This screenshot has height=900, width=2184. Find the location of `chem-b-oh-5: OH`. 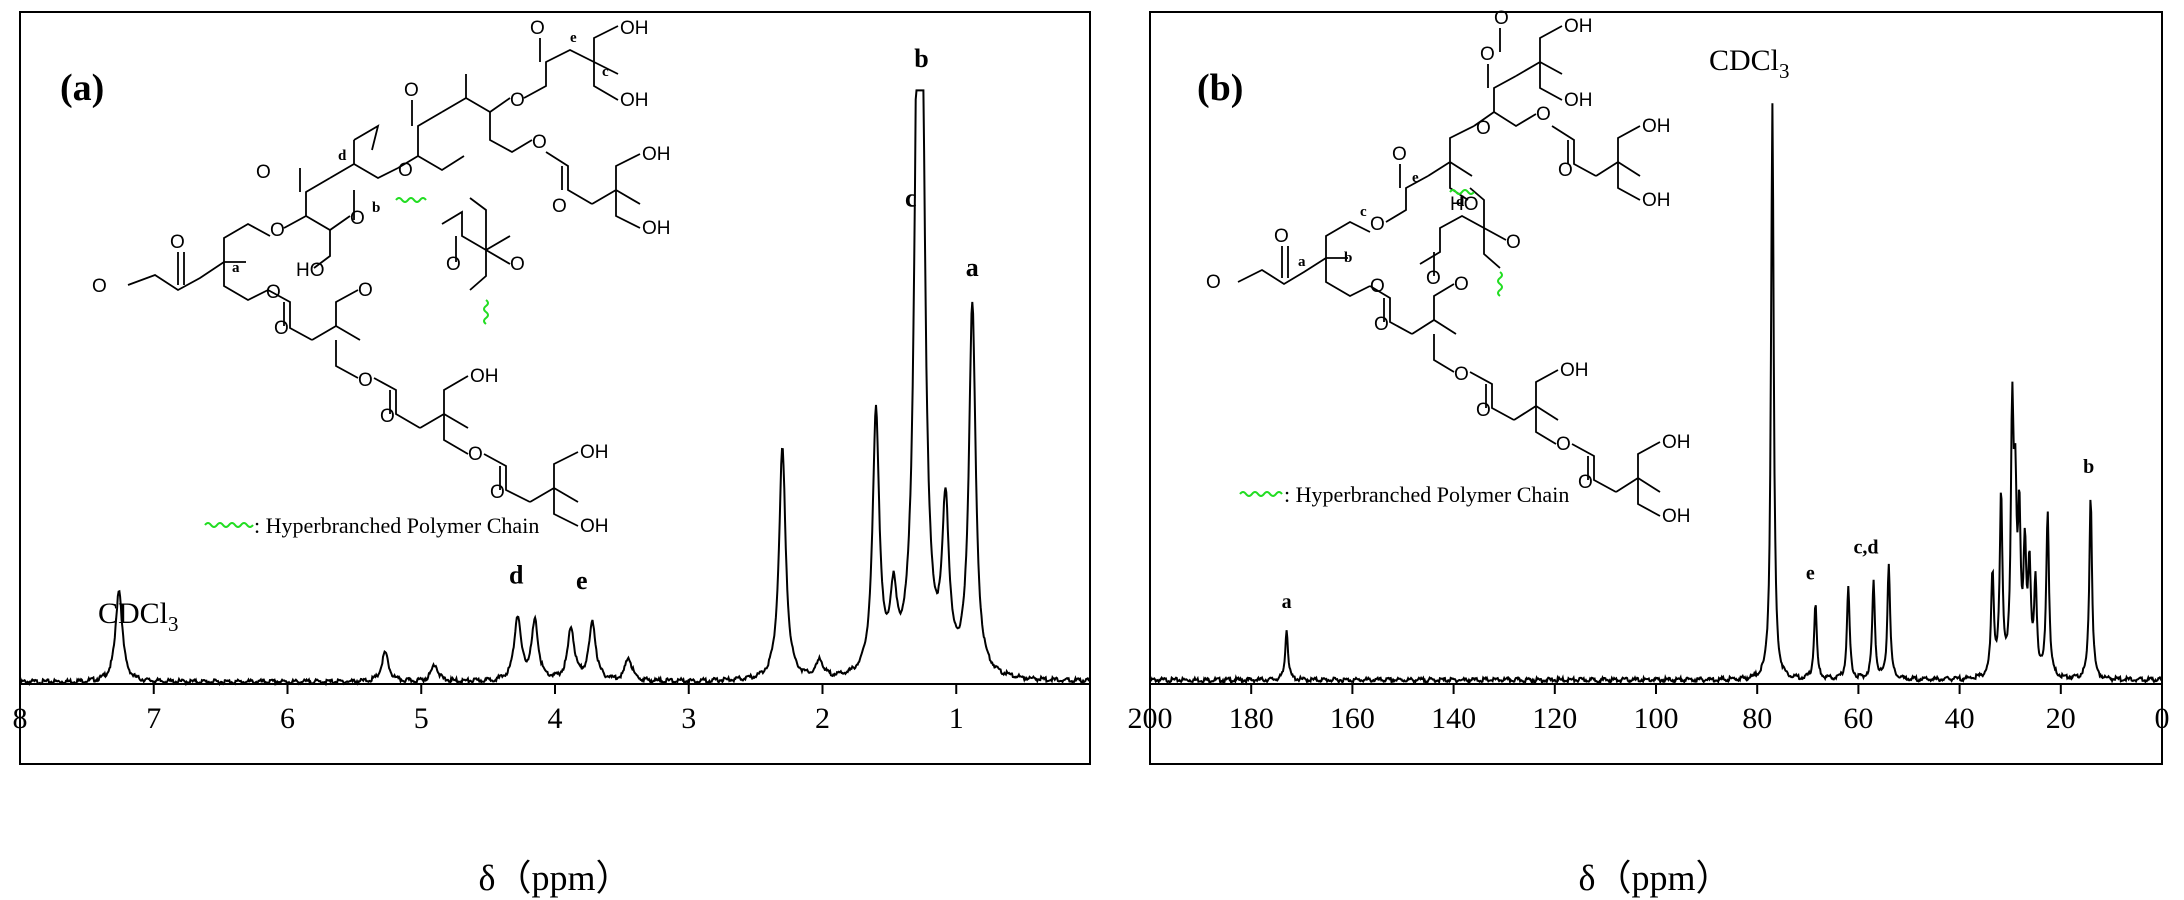

chem-b-oh-5: OH is located at coordinates (1574, 370).